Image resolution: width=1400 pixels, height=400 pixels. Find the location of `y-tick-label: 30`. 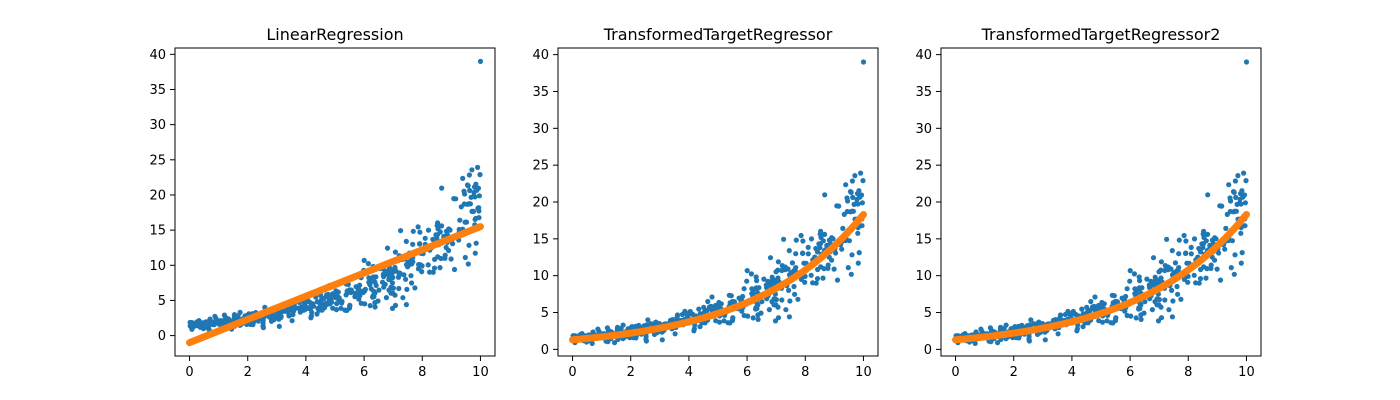

y-tick-label: 30 is located at coordinates (923, 129).